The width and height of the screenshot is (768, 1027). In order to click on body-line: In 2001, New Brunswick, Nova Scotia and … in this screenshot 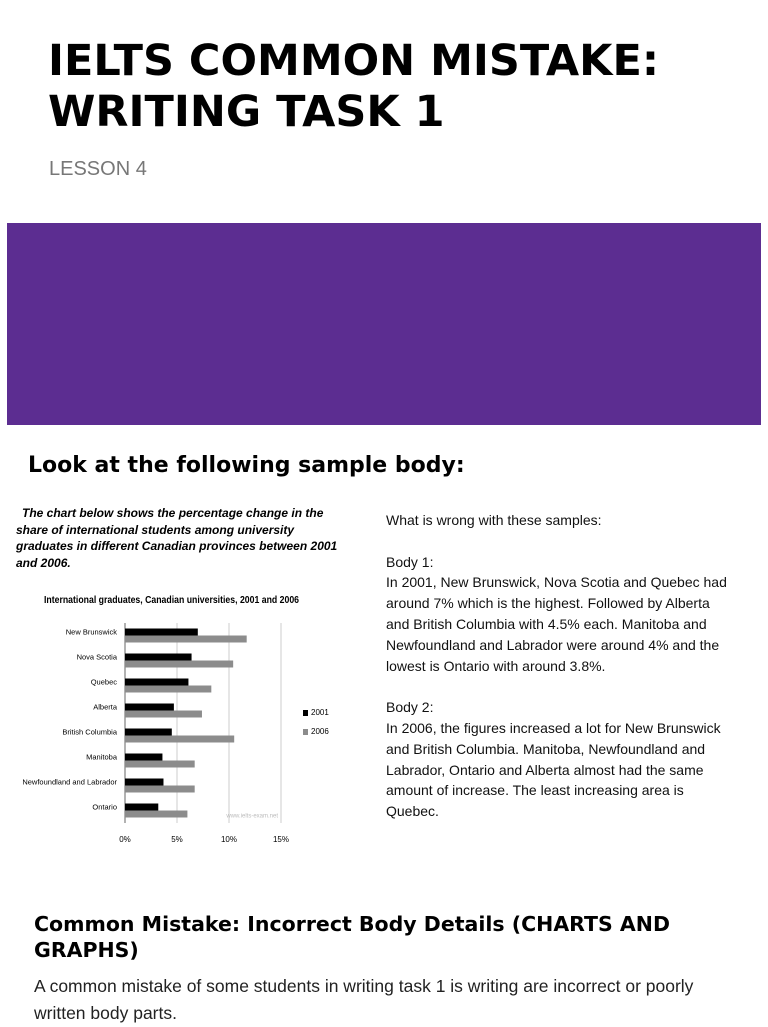, I will do `click(556, 582)`.